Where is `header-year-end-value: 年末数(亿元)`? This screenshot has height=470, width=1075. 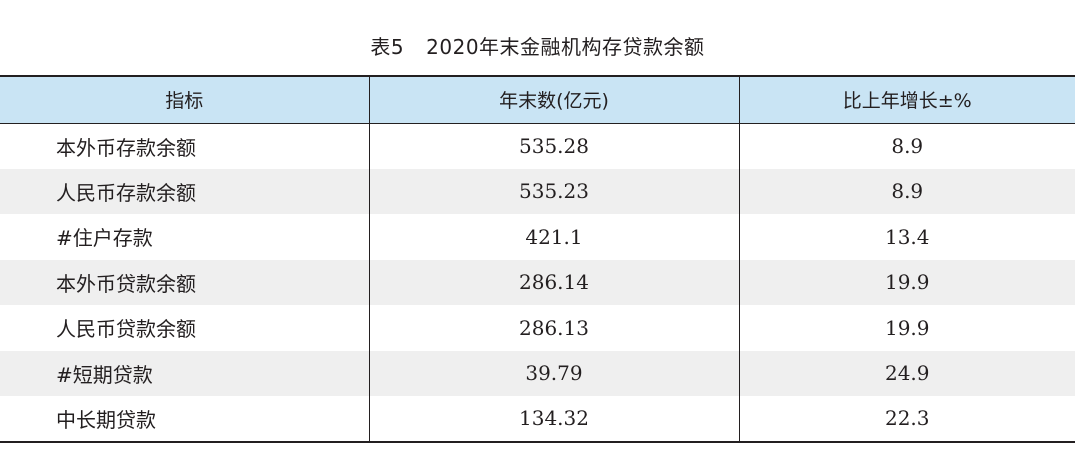 header-year-end-value: 年末数(亿元) is located at coordinates (553, 99).